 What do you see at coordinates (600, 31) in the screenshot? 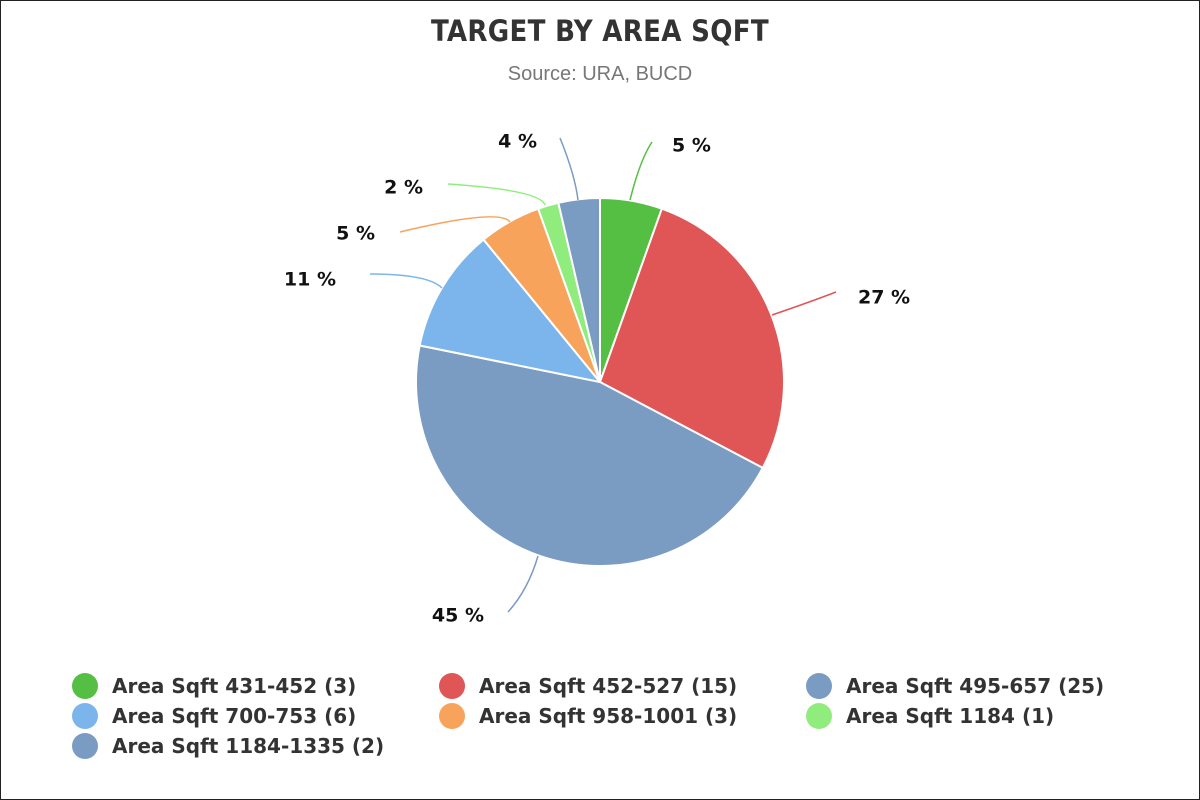
I see `chart-title: TARGET BY AREA SQFT` at bounding box center [600, 31].